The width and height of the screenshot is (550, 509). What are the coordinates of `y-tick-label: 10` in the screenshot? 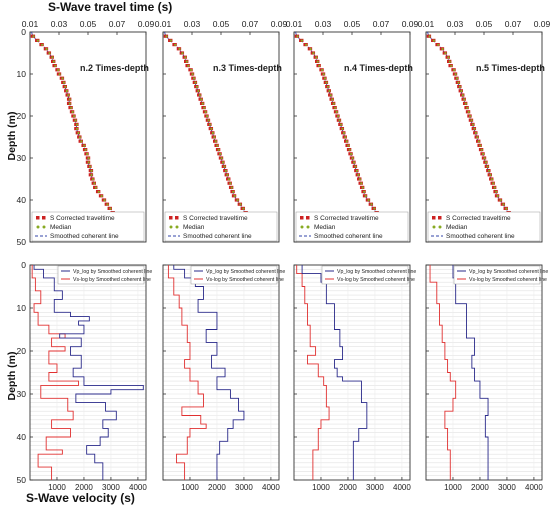 It's located at (22, 74).